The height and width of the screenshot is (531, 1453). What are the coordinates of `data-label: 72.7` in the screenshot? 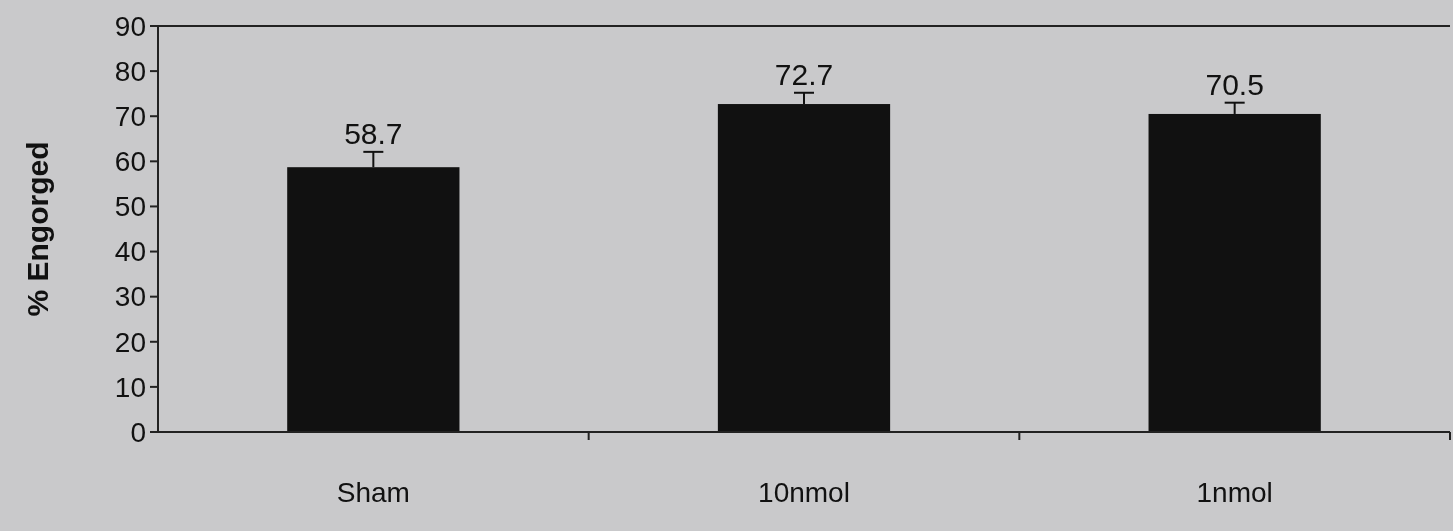 It's located at (804, 74).